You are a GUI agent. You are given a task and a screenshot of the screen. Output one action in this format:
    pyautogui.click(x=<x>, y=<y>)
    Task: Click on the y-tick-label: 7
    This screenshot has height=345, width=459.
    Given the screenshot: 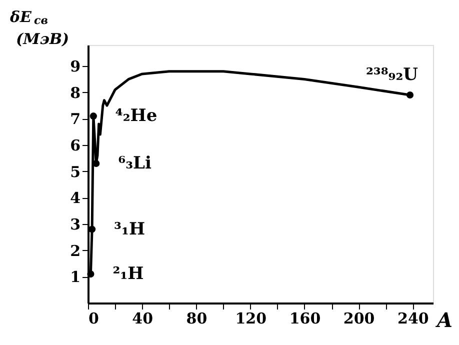 What is the action you would take?
    pyautogui.click(x=75, y=119)
    